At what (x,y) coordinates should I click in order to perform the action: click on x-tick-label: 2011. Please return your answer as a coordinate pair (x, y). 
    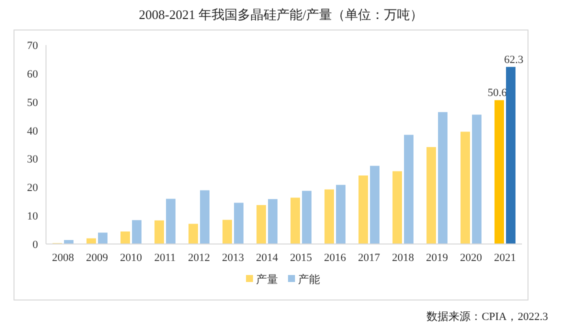
    Looking at the image, I should click on (165, 258).